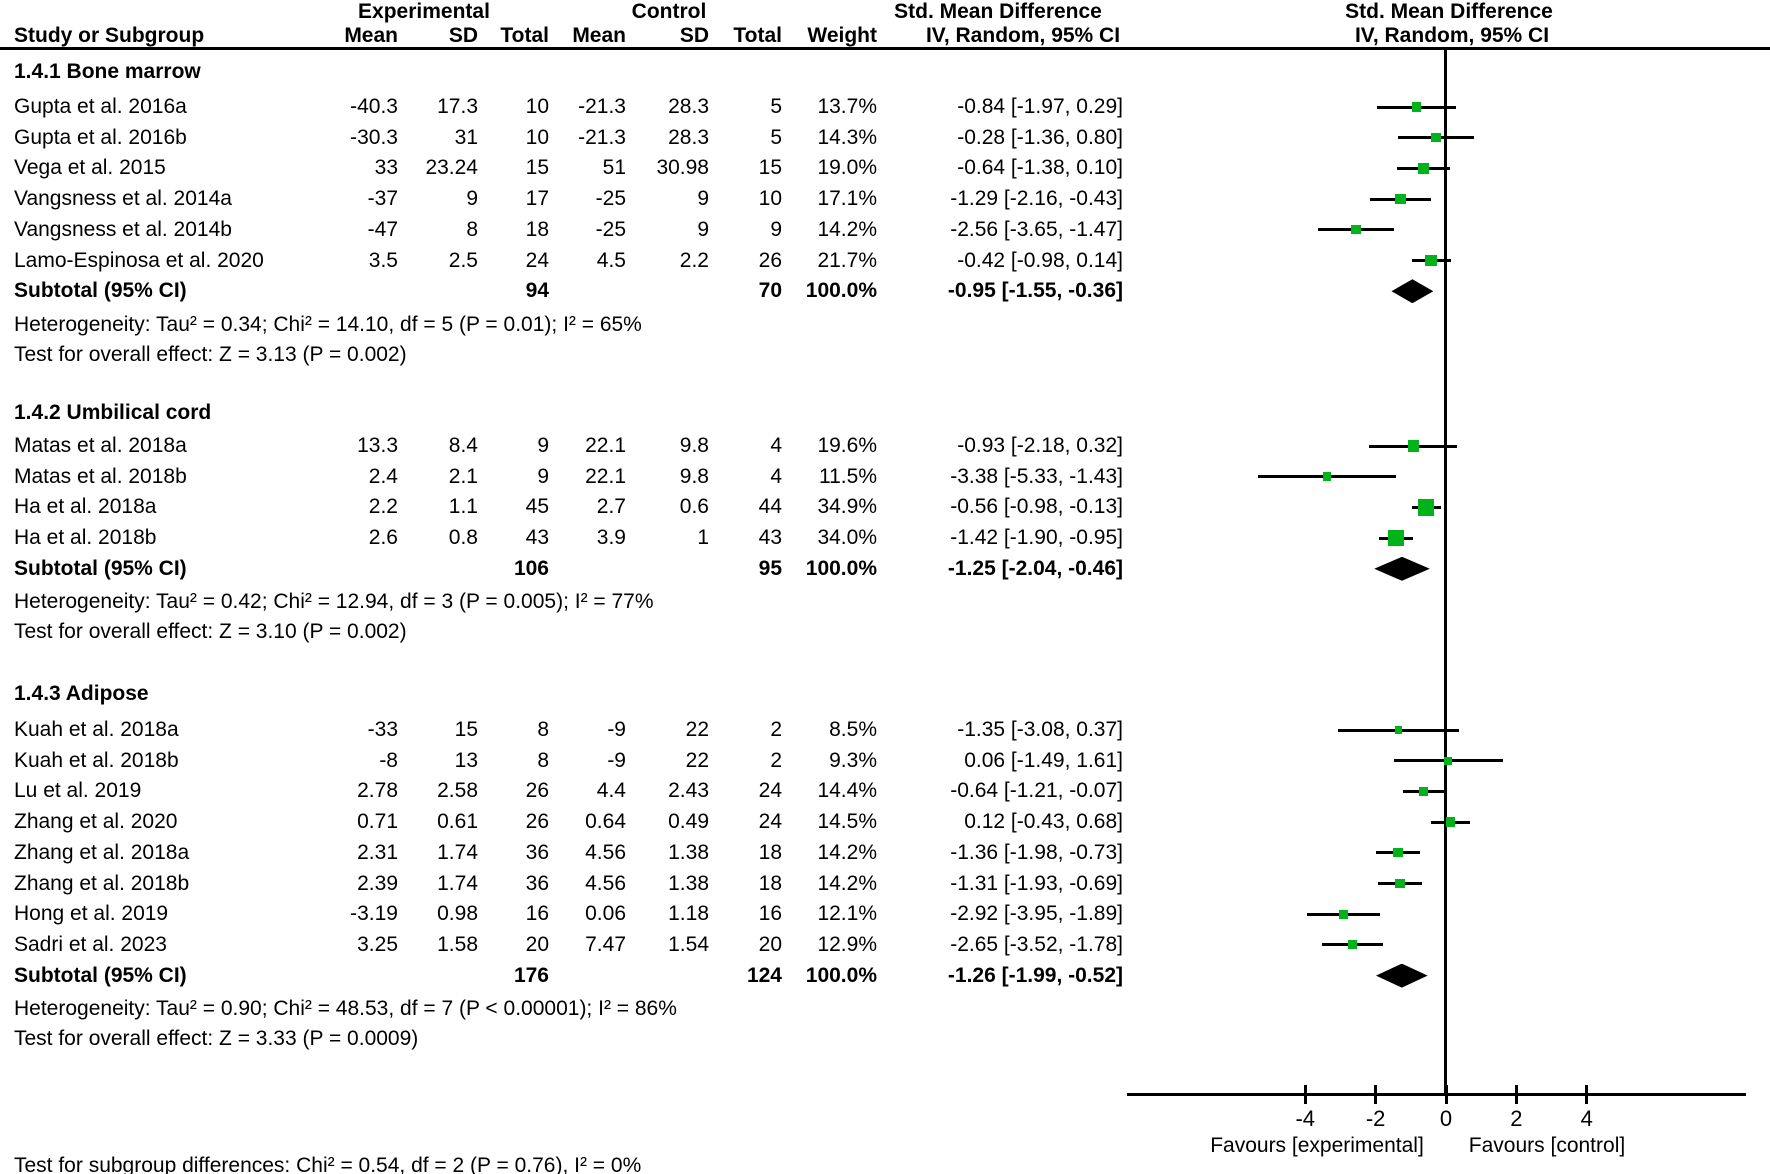  I want to click on table-cell: 0.64, so click(605, 822).